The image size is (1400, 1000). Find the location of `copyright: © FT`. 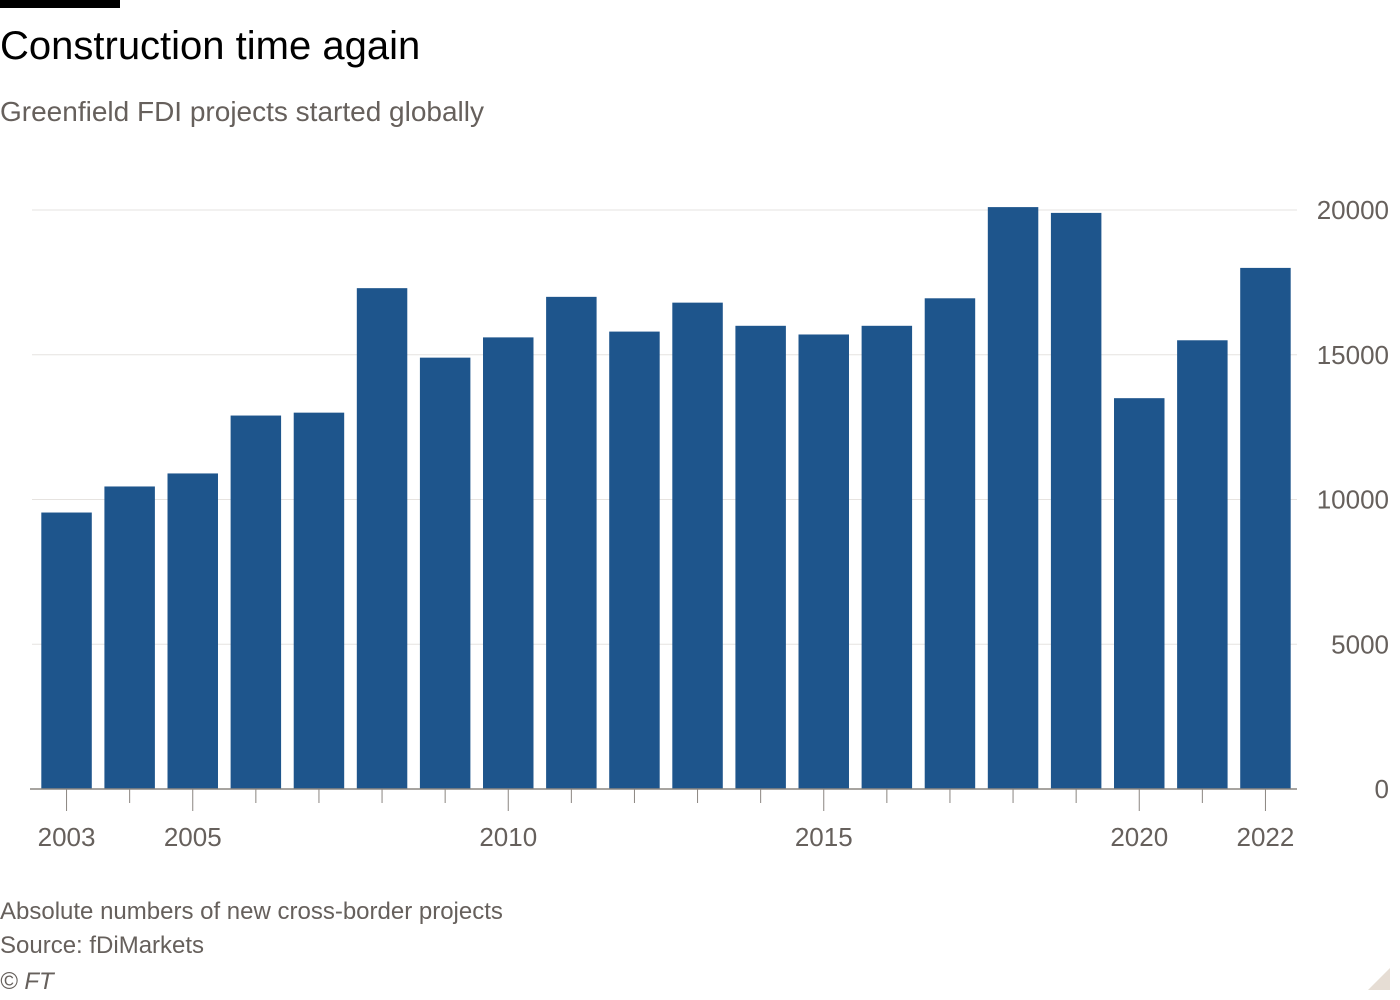

copyright: © FT is located at coordinates (27, 981).